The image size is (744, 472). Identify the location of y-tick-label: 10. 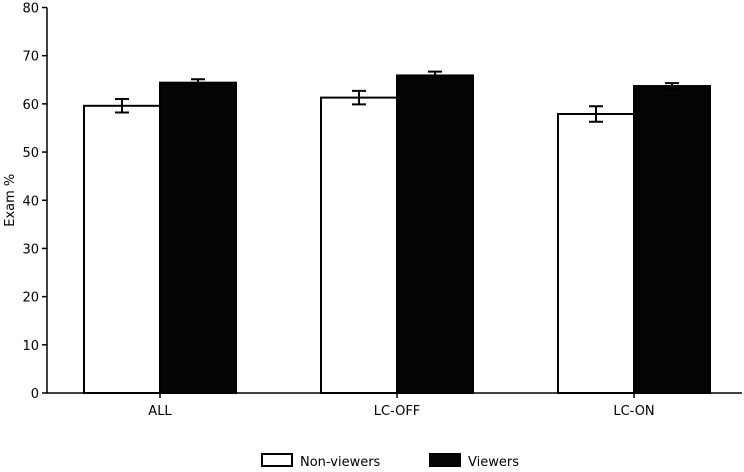
(30, 346).